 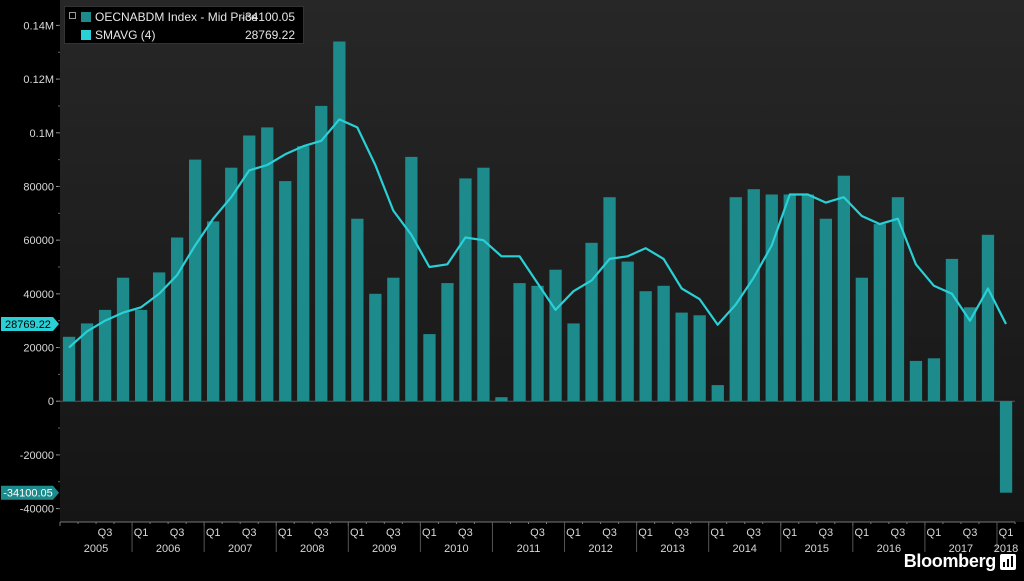 I want to click on y-tick-label: -40000, so click(x=37, y=510).